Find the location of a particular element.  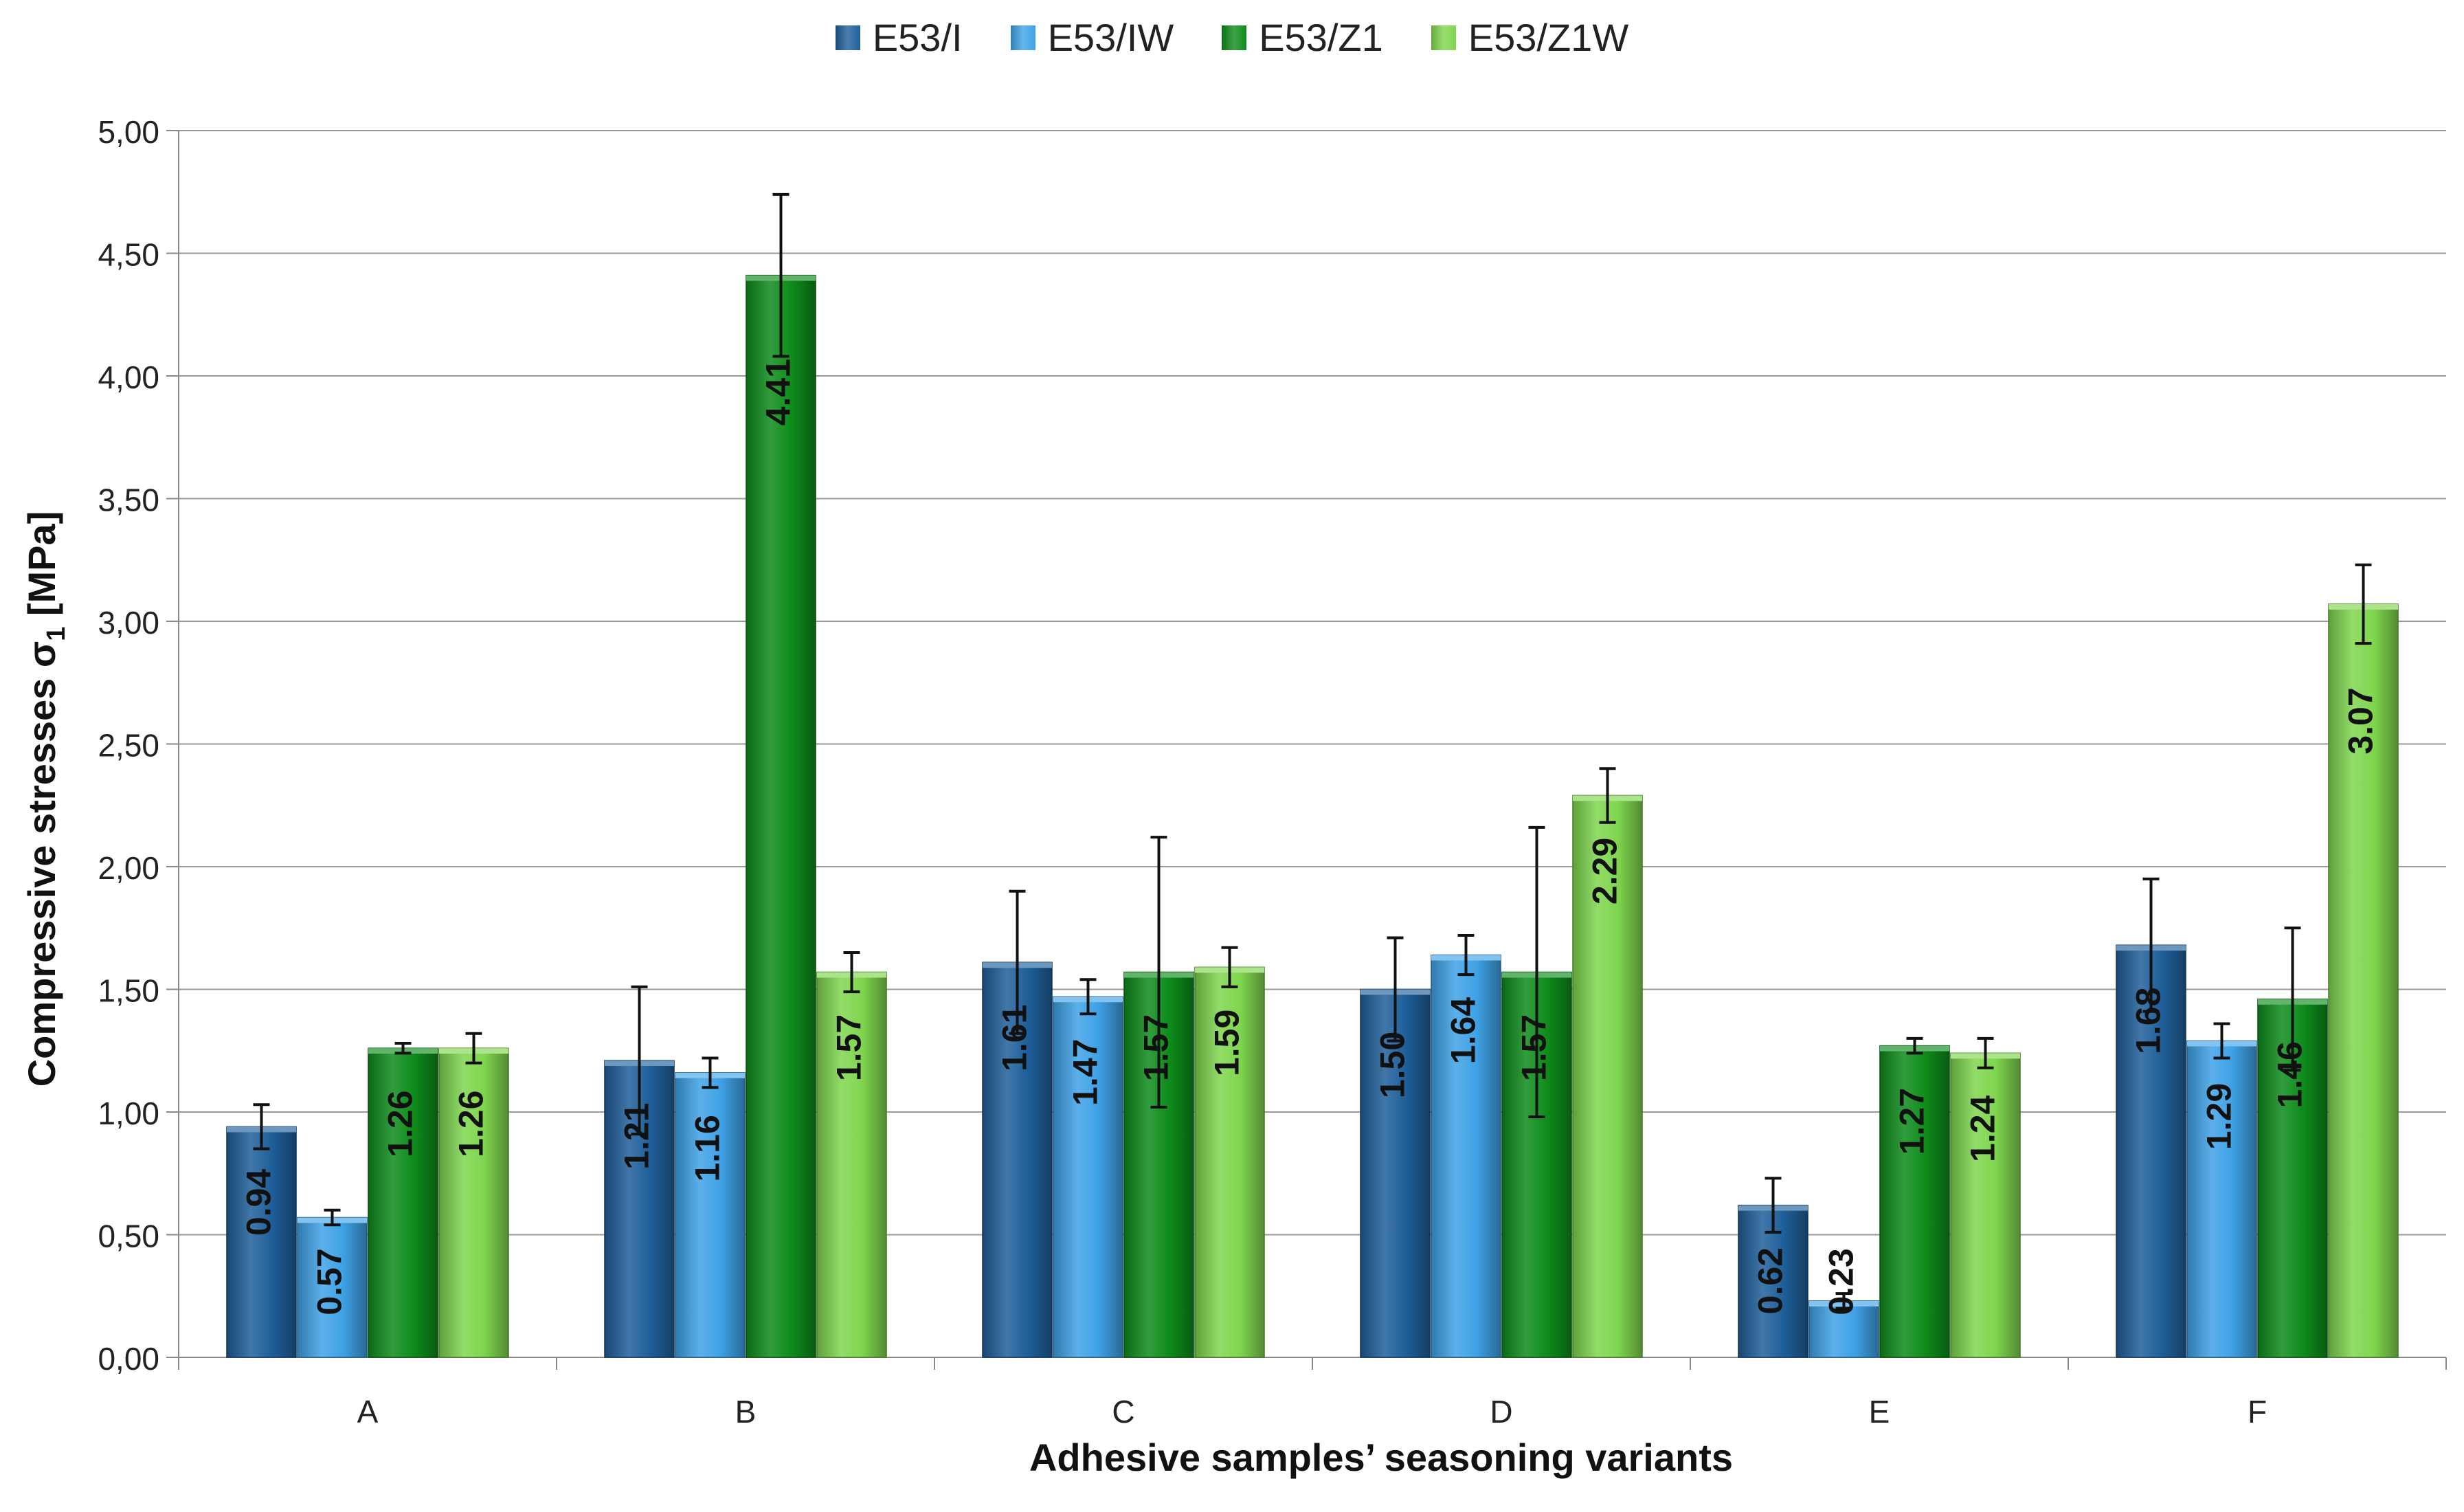

data-label: 1.59 is located at coordinates (1227, 1043).